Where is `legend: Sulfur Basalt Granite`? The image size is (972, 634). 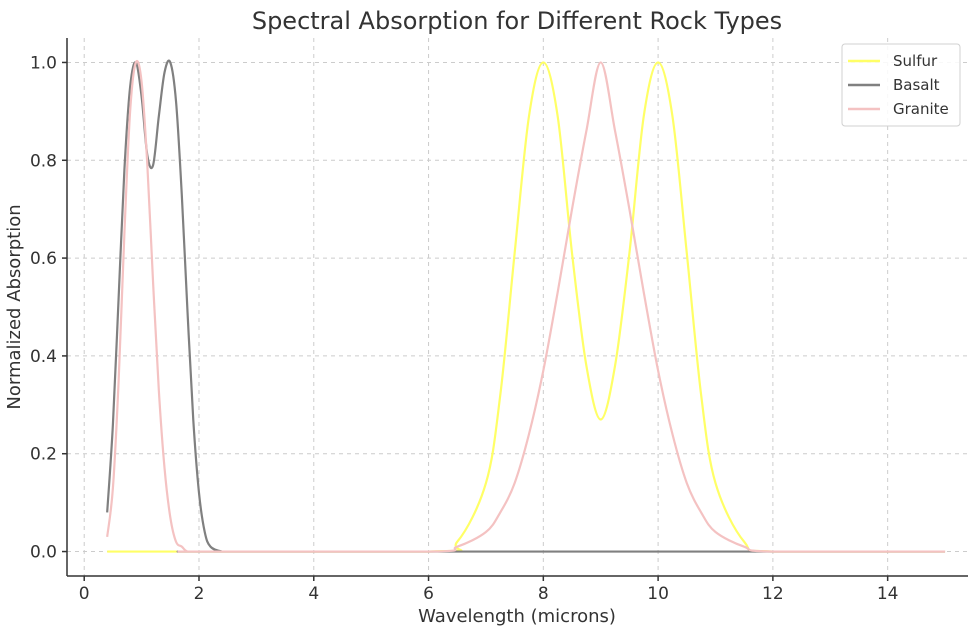
legend: Sulfur Basalt Granite is located at coordinates (901, 85).